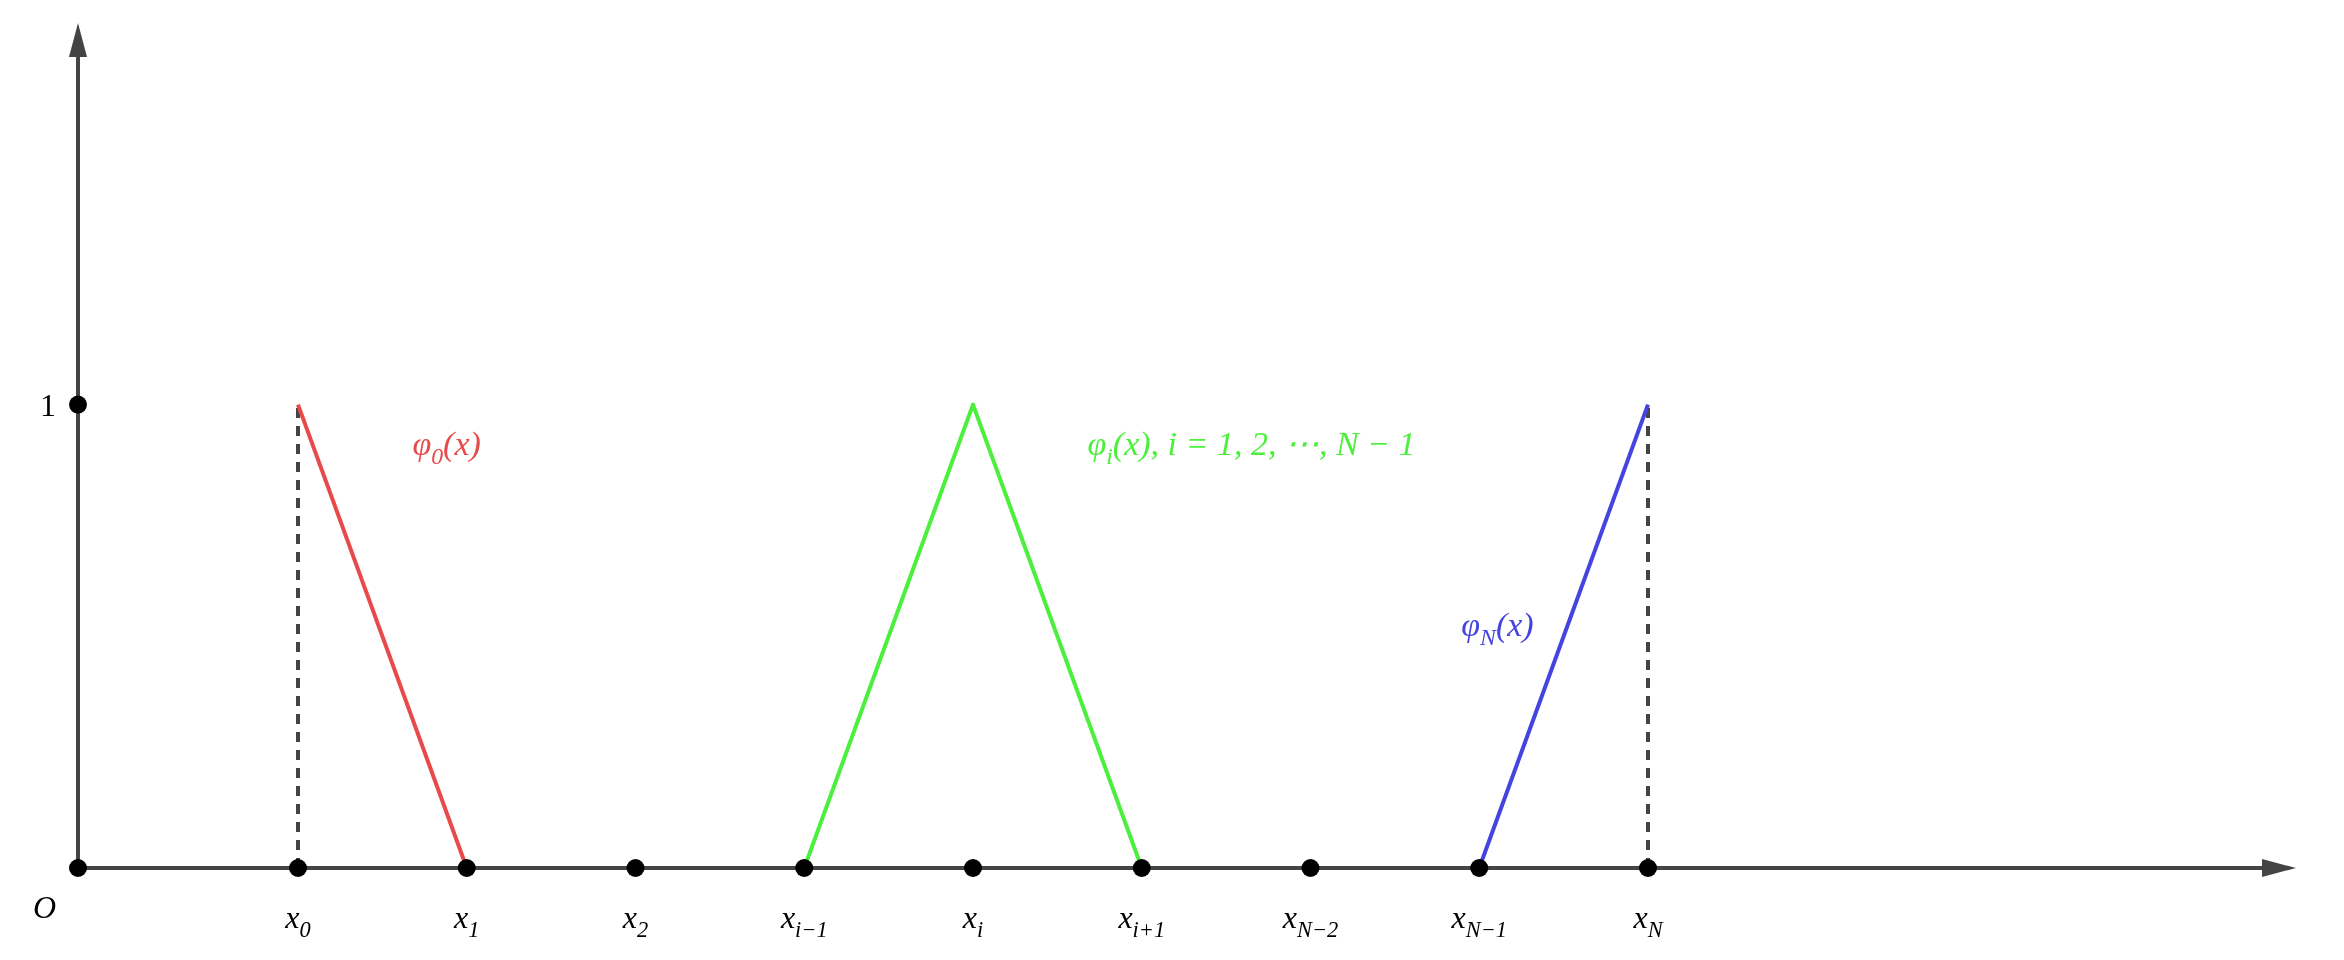 This screenshot has width=2344, height=960. What do you see at coordinates (972, 920) in the screenshot?
I see `x-tick-label: x$_{i}$` at bounding box center [972, 920].